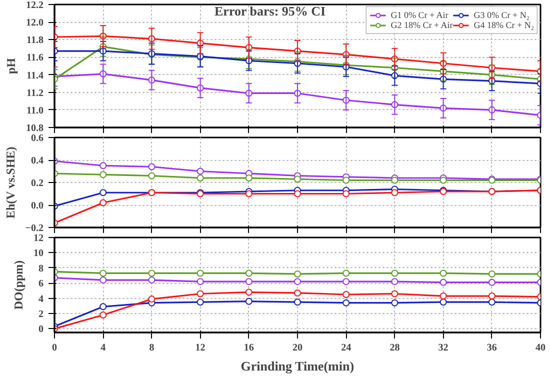  What do you see at coordinates (35, 23) in the screenshot?
I see `y-tick-label: 12.0` at bounding box center [35, 23].